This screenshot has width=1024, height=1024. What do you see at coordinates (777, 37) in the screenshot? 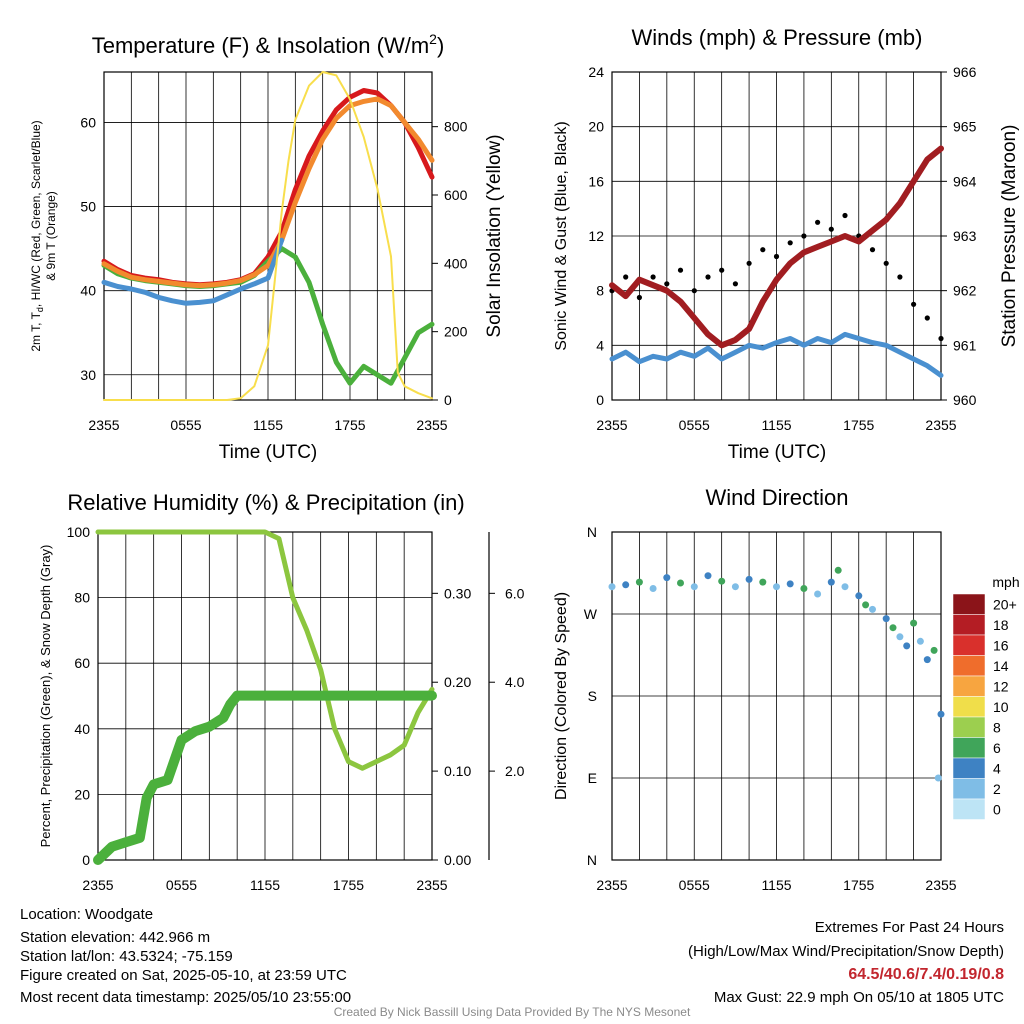
I see `winds-title: Winds (mph) & Pressure (mb)` at bounding box center [777, 37].